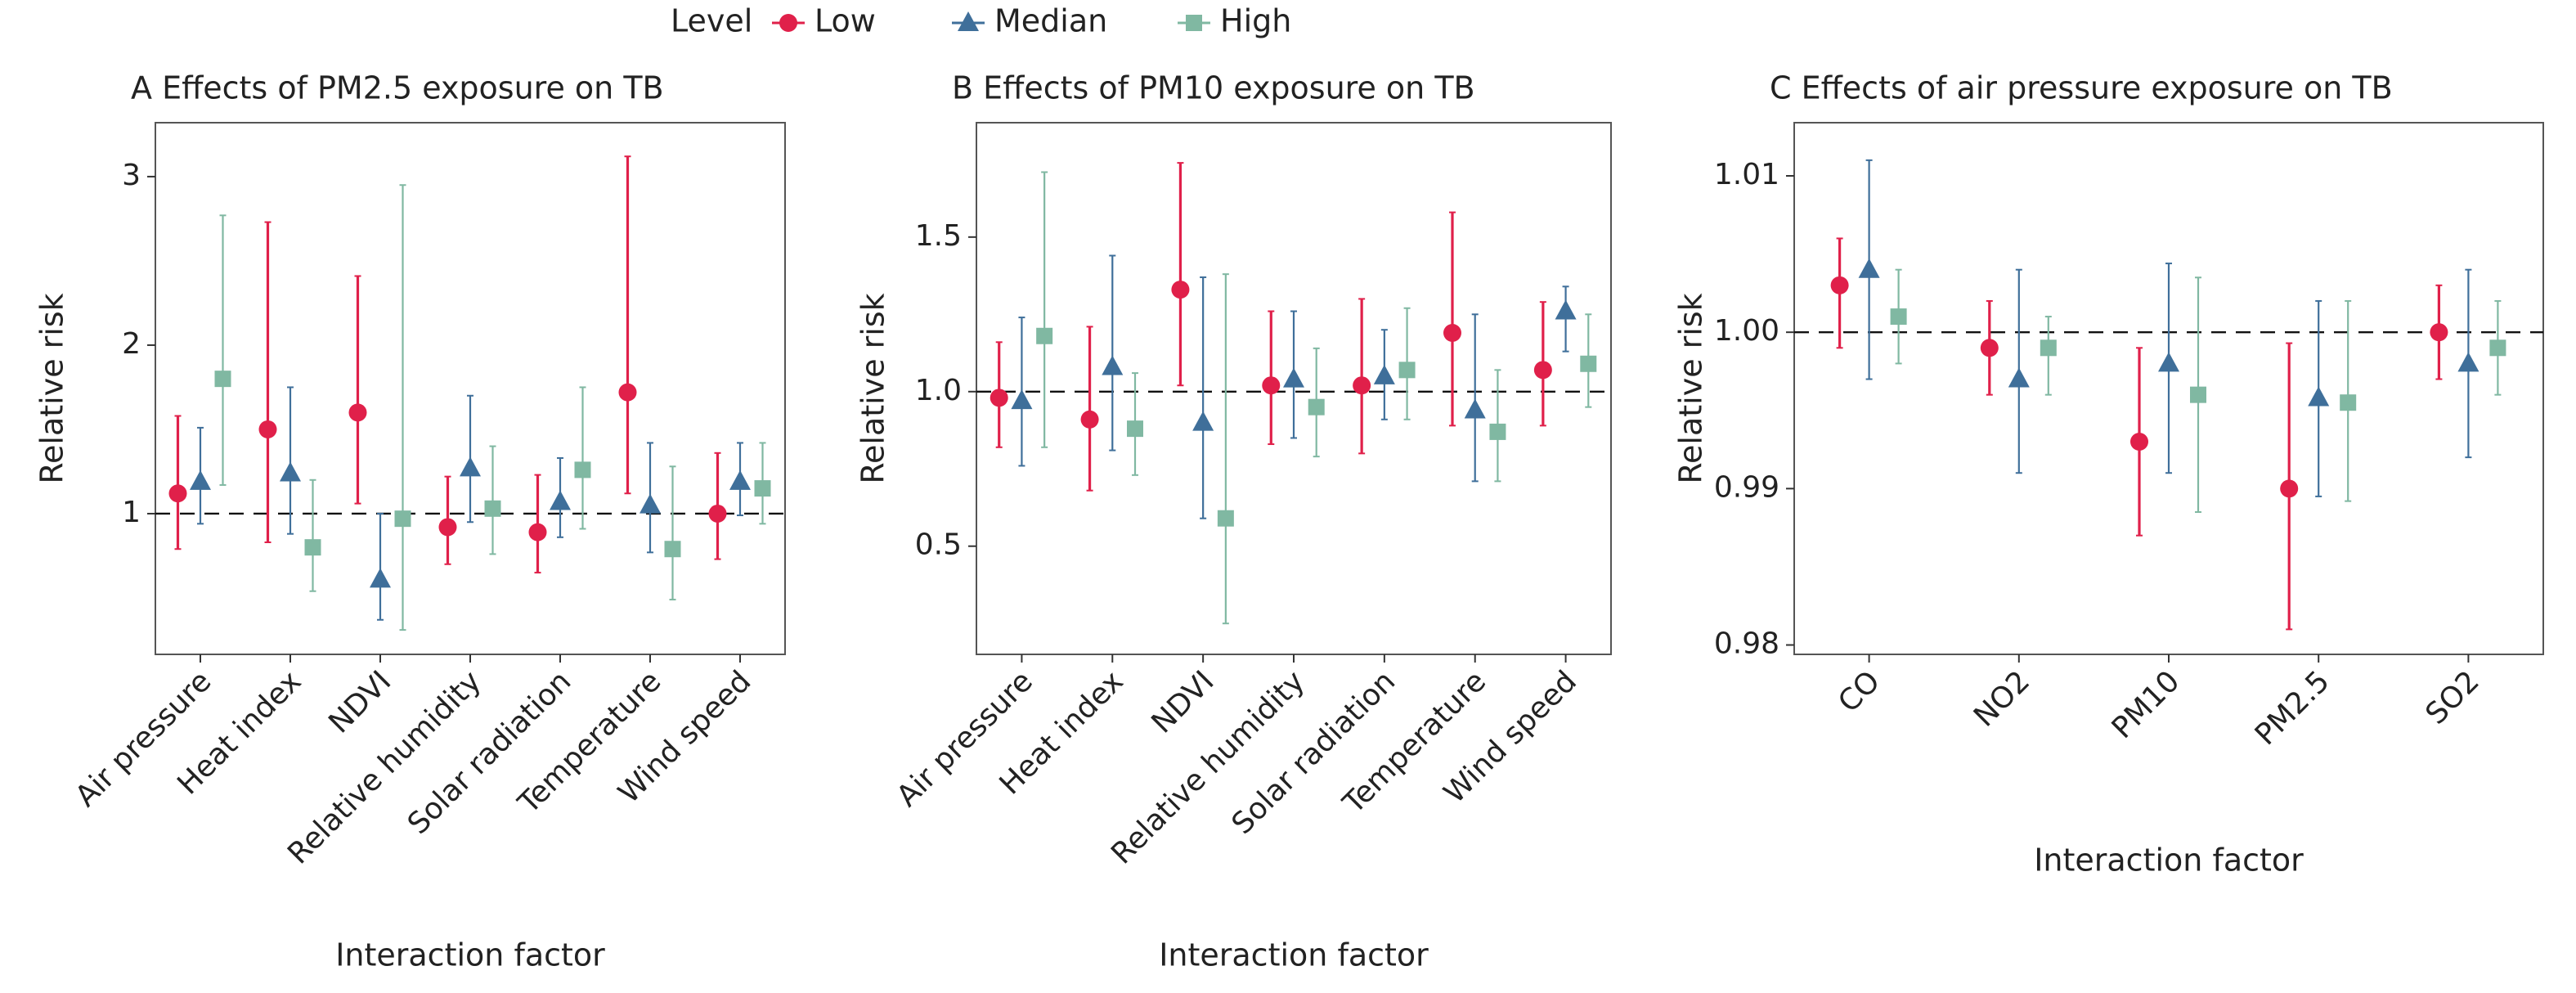  What do you see at coordinates (939, 545) in the screenshot?
I see `y-tick-label: 0.5` at bounding box center [939, 545].